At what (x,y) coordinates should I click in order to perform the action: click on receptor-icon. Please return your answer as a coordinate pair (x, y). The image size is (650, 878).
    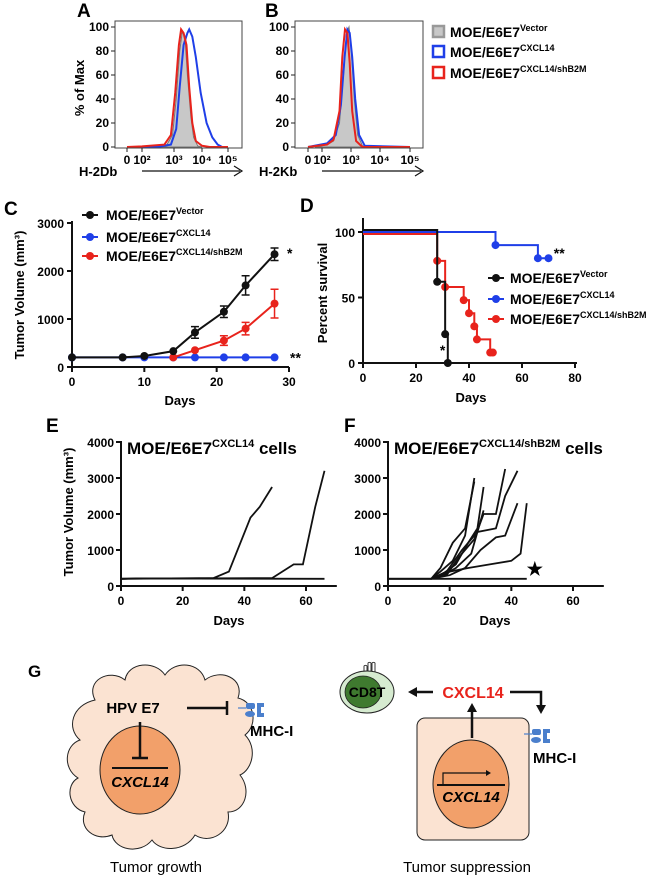
    Looking at the image, I should click on (369, 668).